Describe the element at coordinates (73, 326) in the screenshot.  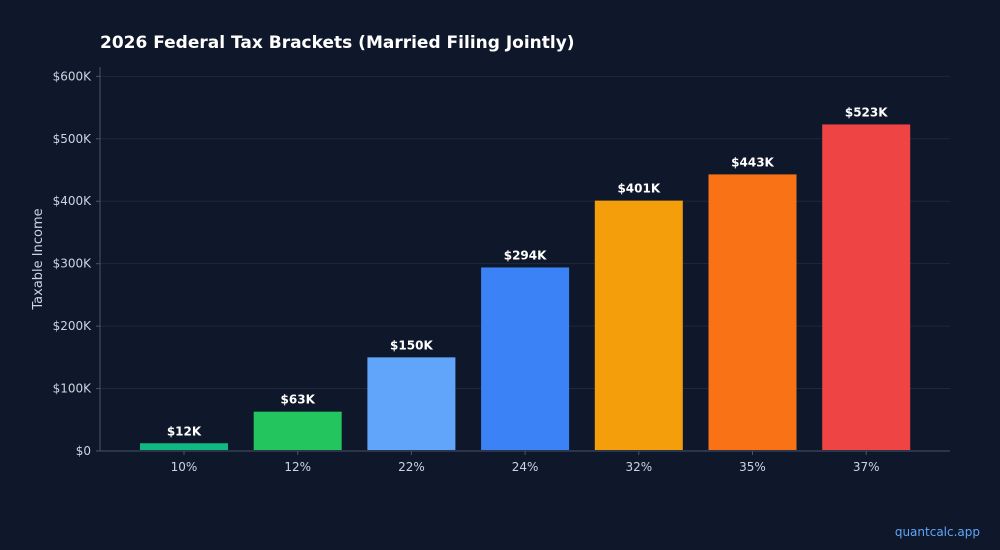
I see `y-tick-label: $200K` at that location.